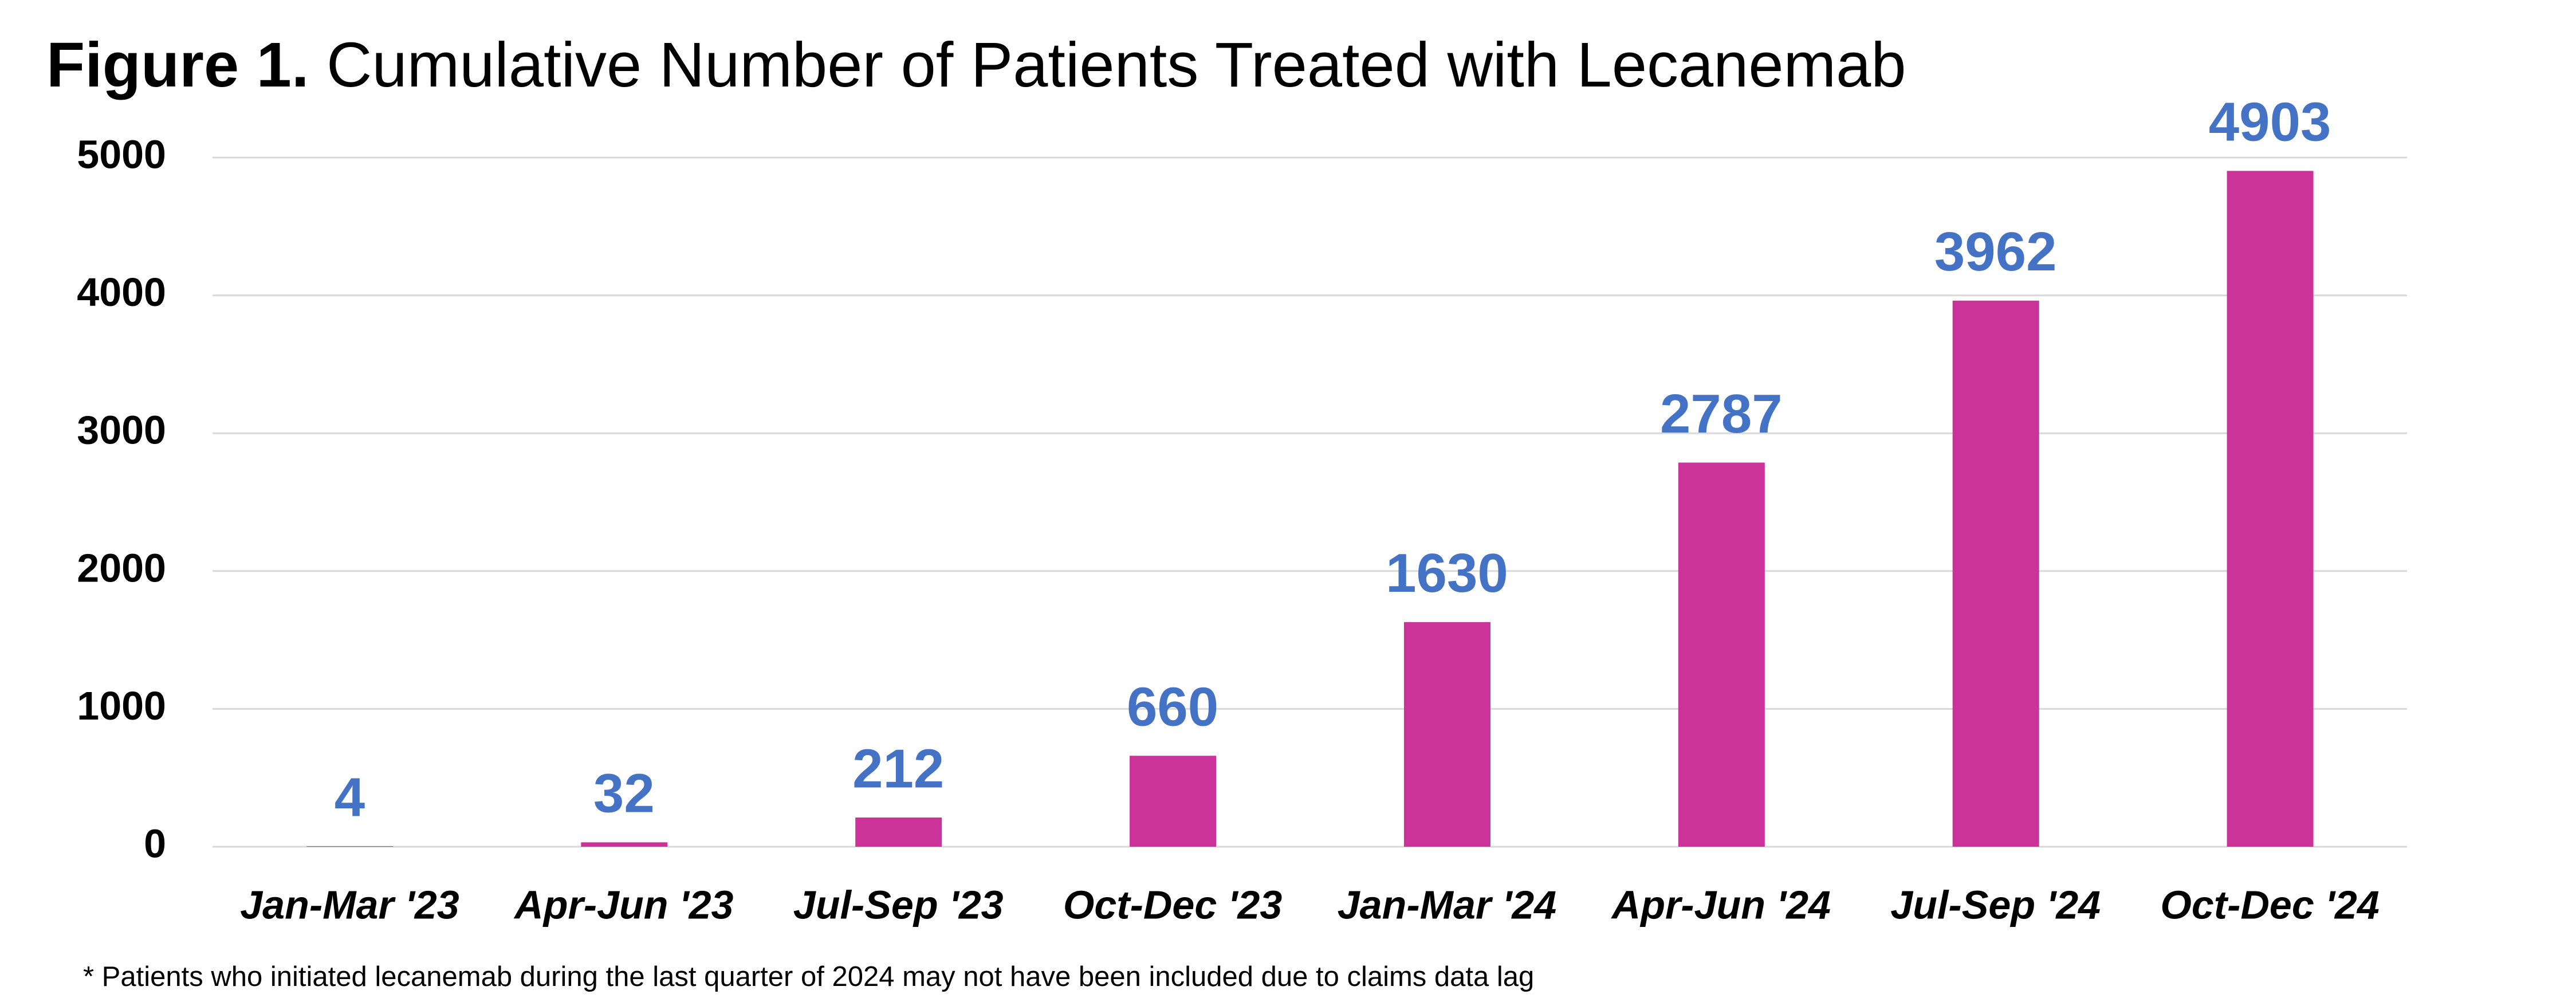  What do you see at coordinates (898, 769) in the screenshot?
I see `data-label: 212` at bounding box center [898, 769].